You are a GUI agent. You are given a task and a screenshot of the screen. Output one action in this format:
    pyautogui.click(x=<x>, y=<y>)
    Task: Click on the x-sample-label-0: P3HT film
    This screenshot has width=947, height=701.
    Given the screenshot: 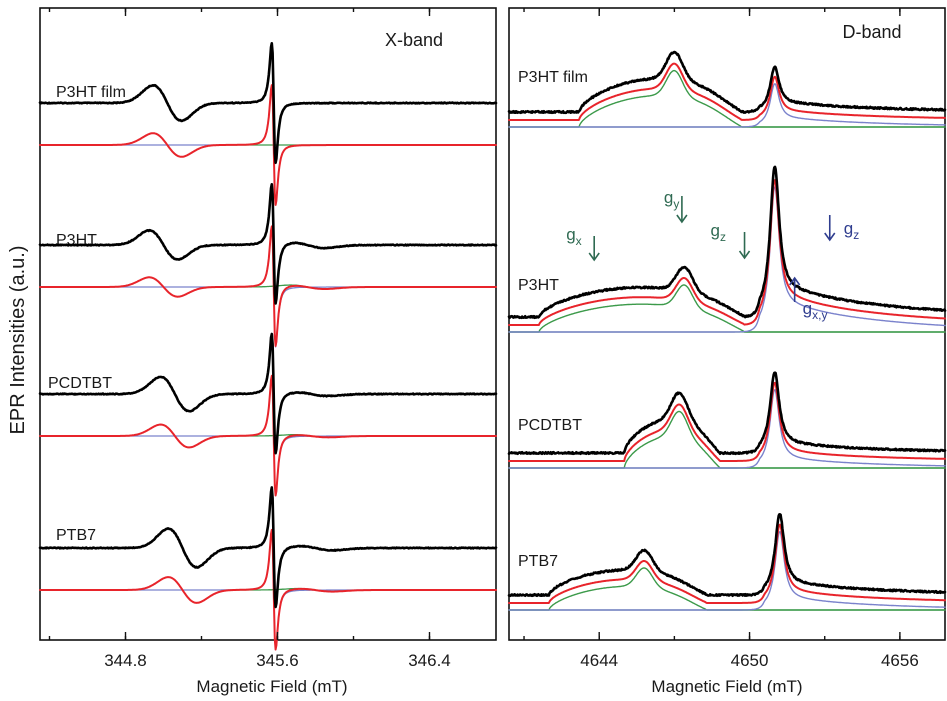 What is the action you would take?
    pyautogui.click(x=91, y=92)
    